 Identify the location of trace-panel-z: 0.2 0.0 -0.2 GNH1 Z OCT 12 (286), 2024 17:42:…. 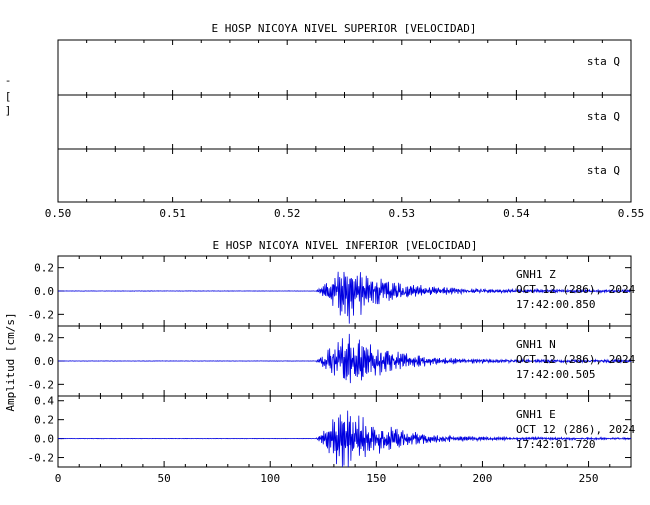
(332, 291).